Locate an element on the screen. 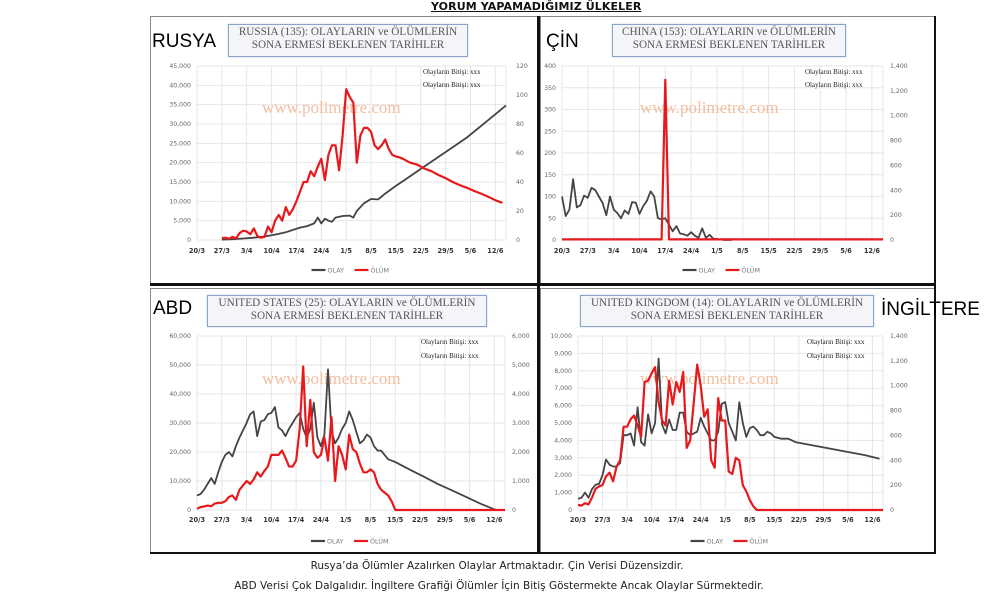  y-right-tick-label: 200 is located at coordinates (896, 215).